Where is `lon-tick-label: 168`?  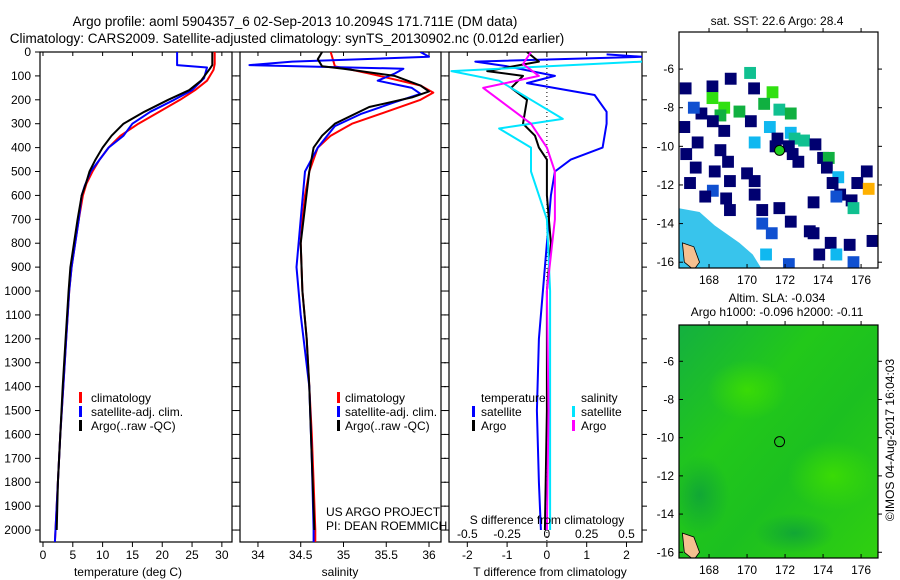 lon-tick-label: 168 is located at coordinates (709, 280).